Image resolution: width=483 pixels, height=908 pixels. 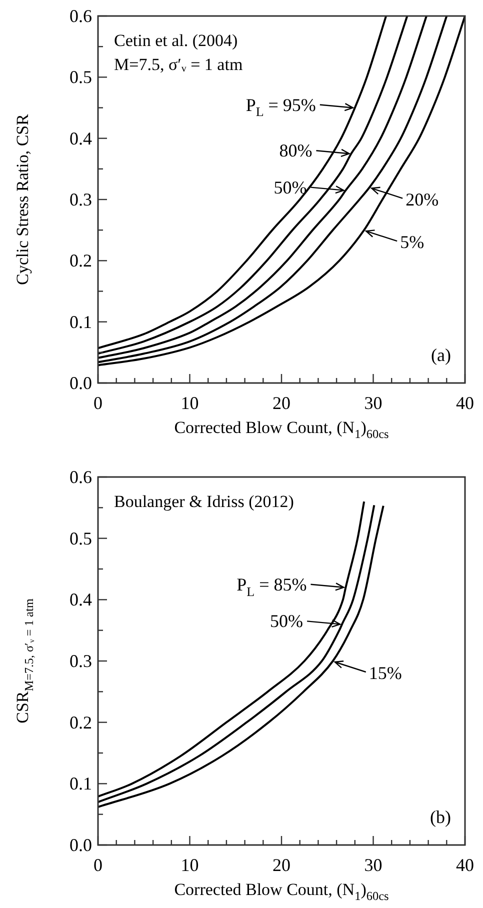 I want to click on annotation: M=7.5, σ′ᵥ = 1 atm, so click(x=178, y=64).